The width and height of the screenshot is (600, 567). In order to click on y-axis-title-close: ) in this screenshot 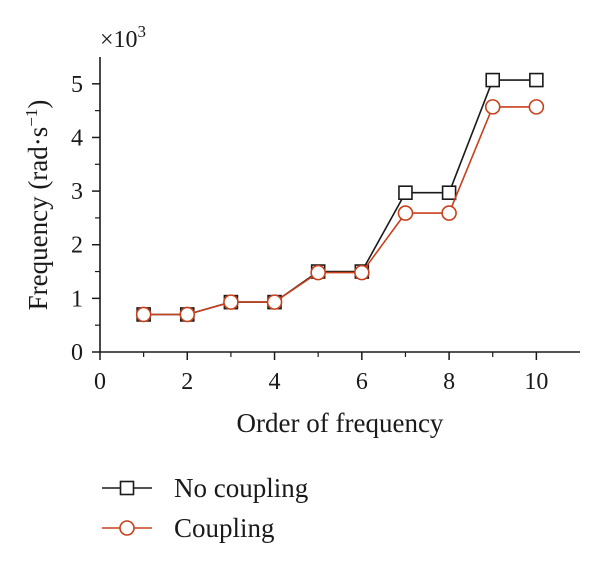, I will do `click(38, 104)`.